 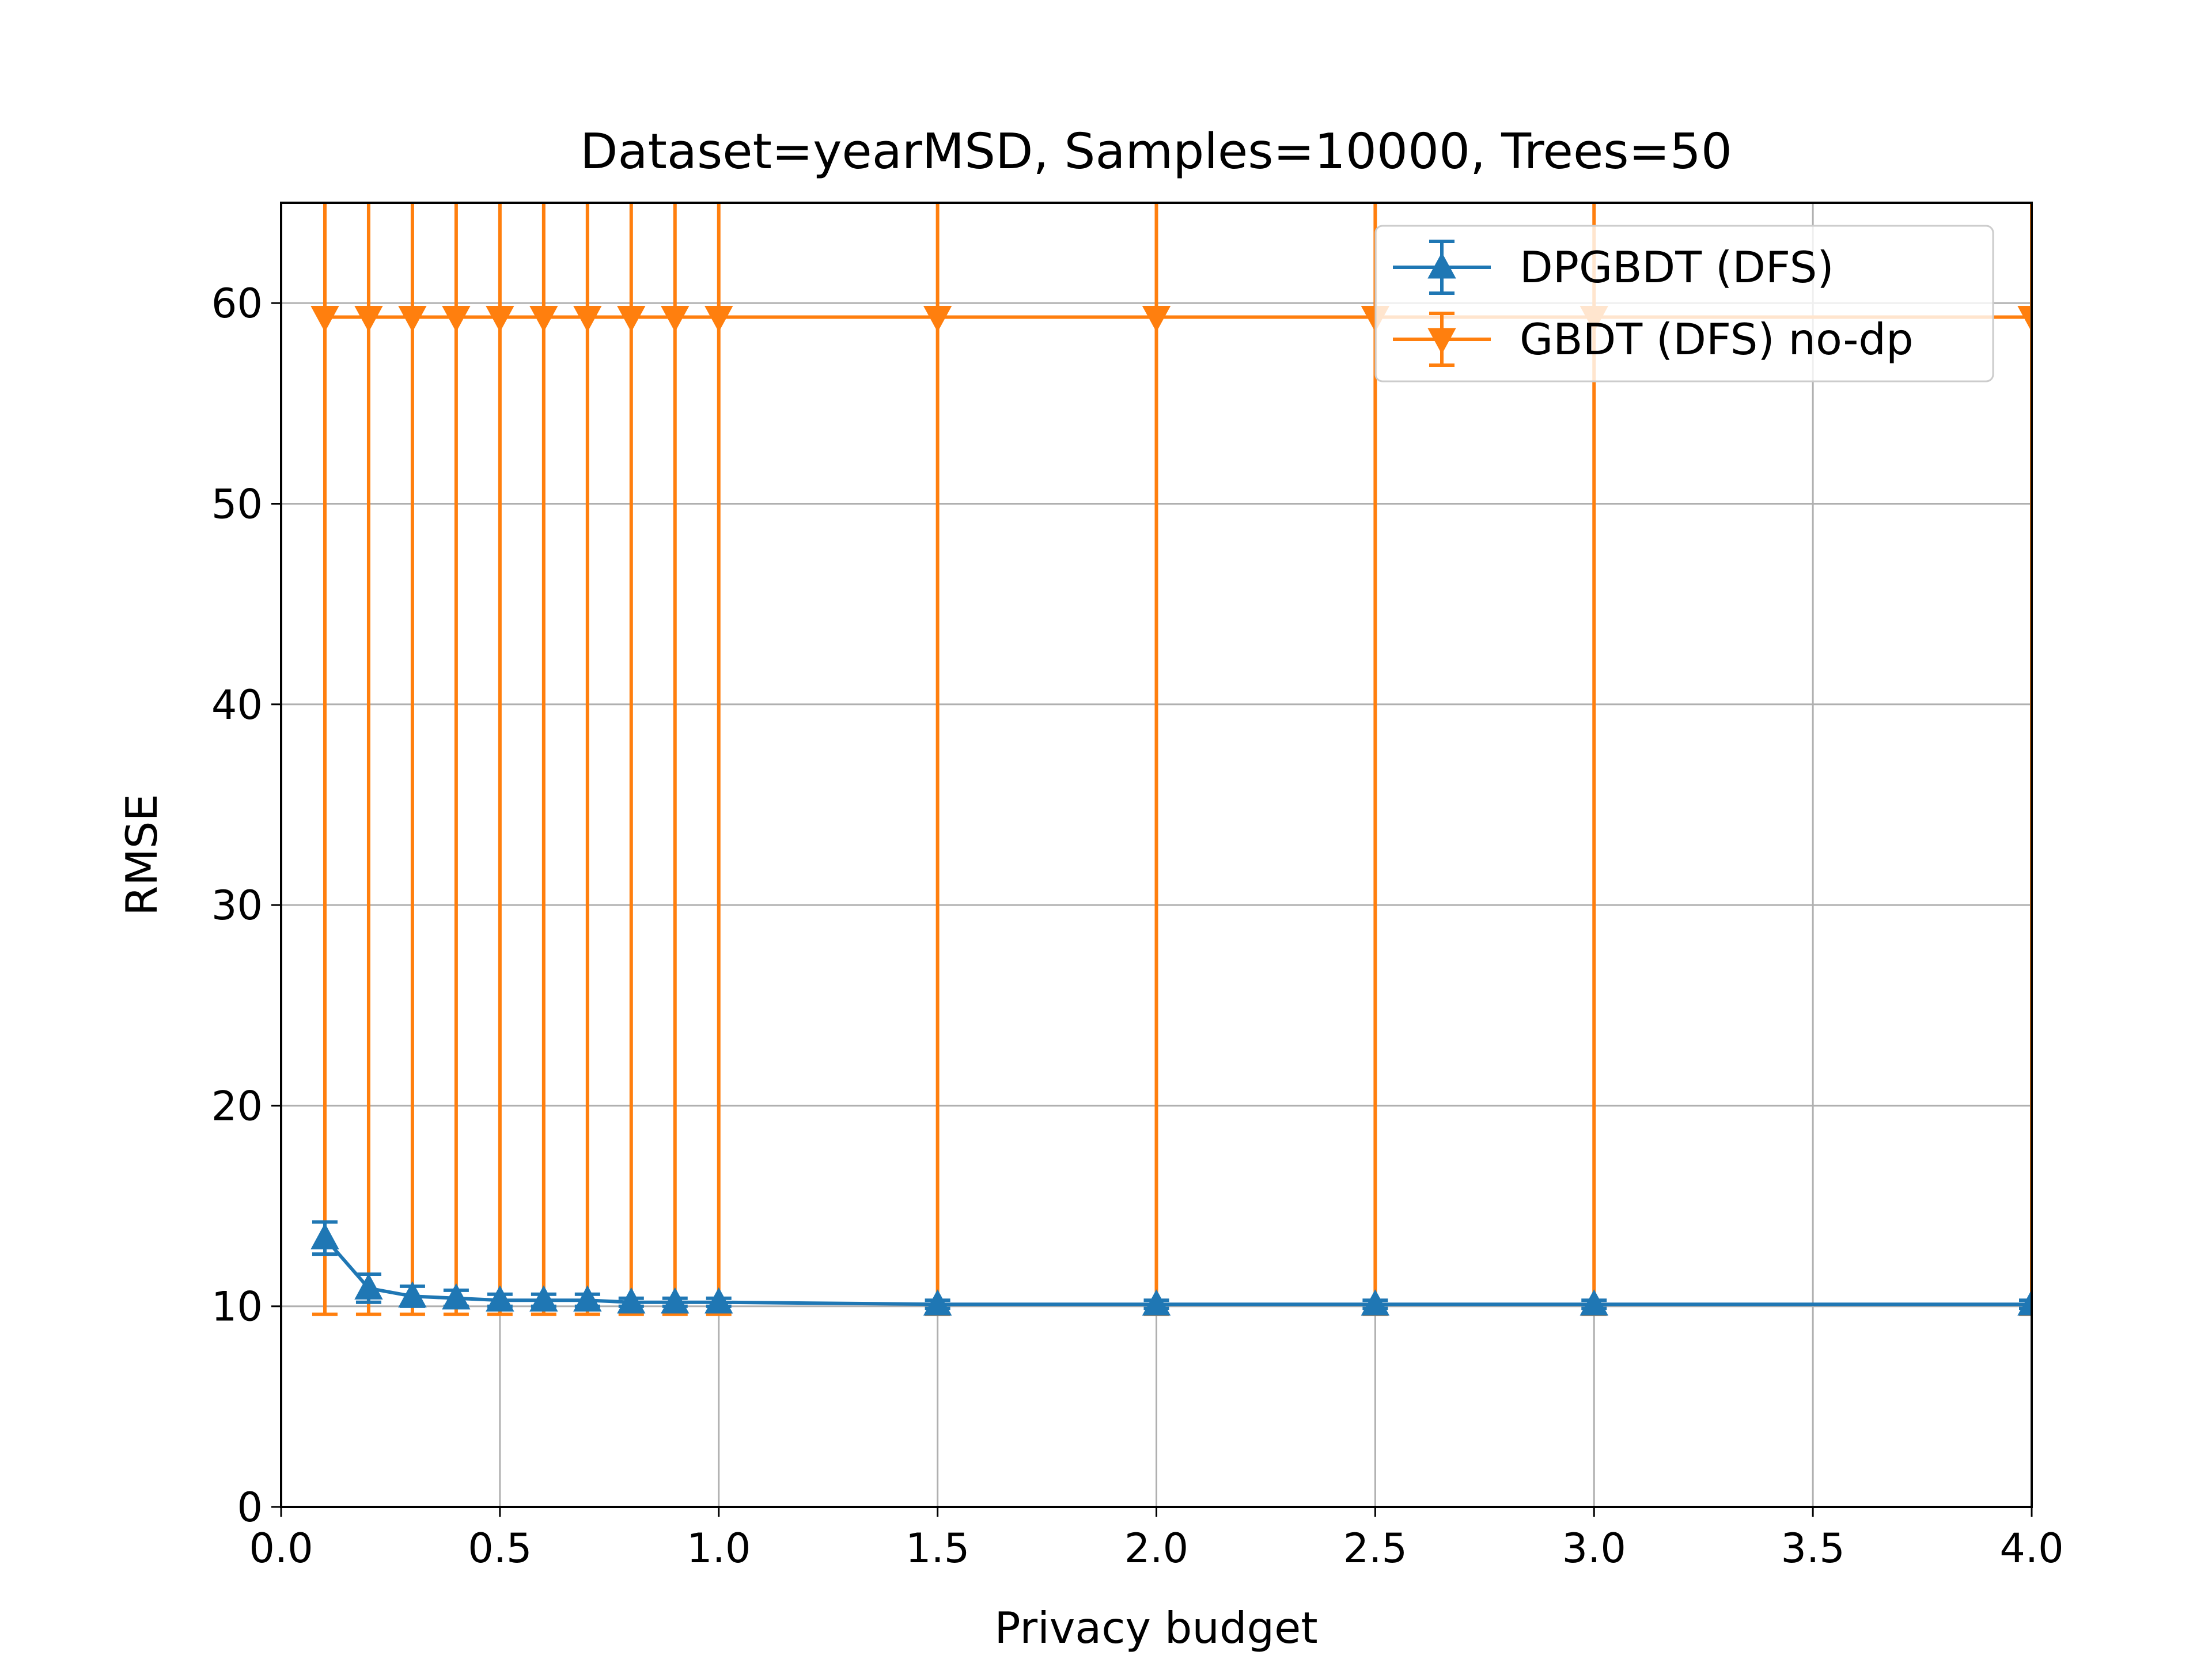 What do you see at coordinates (1156, 1548) in the screenshot?
I see `x-tick-label: 2.0` at bounding box center [1156, 1548].